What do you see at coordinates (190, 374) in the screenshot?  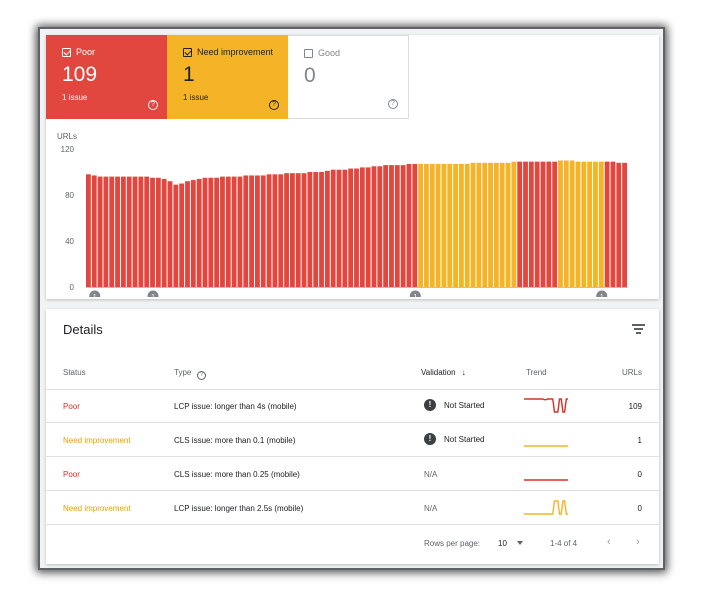 I see `column-type: Type?` at bounding box center [190, 374].